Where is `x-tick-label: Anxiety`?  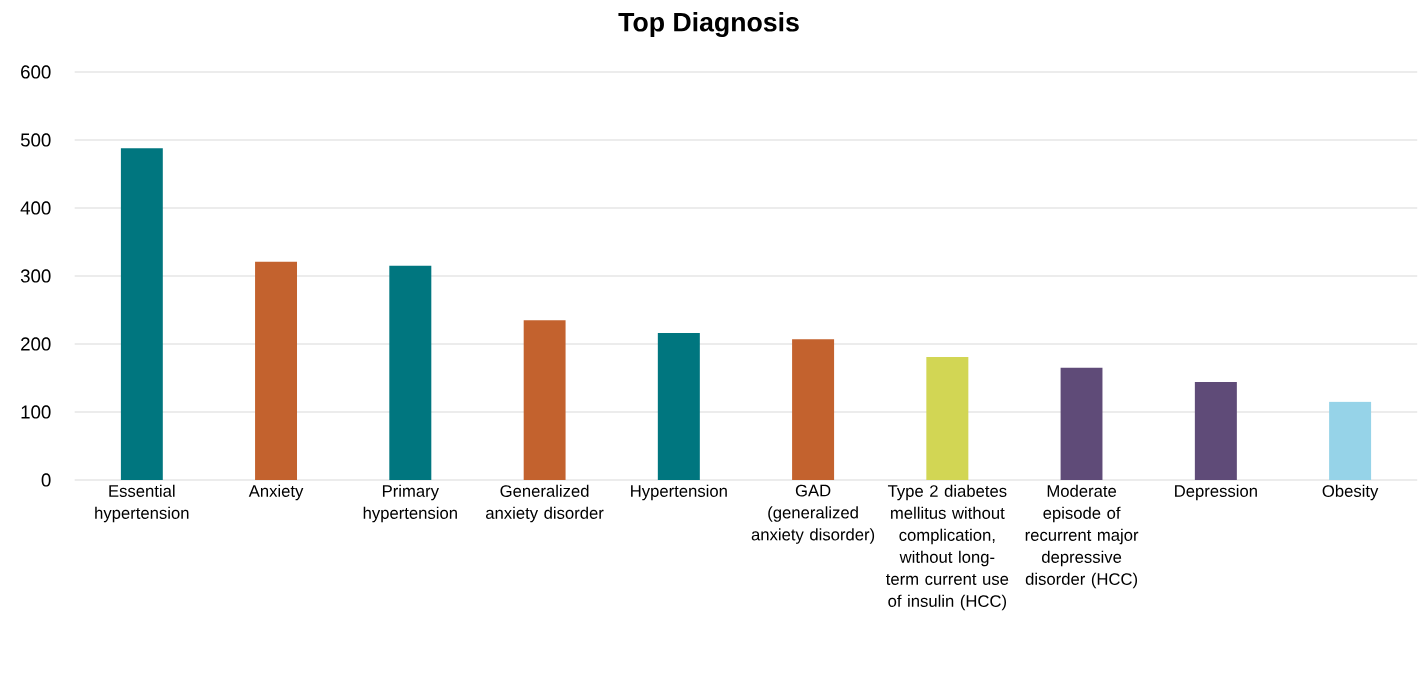 x-tick-label: Anxiety is located at coordinates (276, 492).